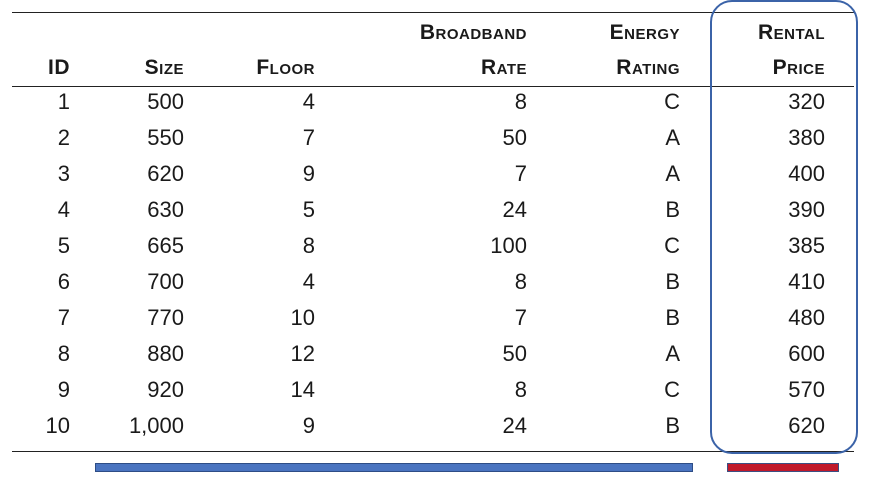  I want to click on cell-floor: 8, so click(308, 245).